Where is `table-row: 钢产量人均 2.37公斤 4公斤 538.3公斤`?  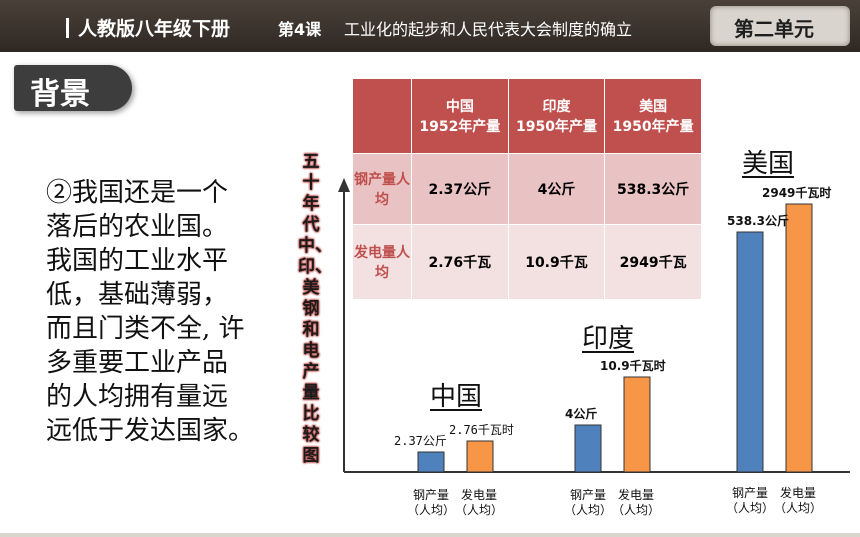 table-row: 钢产量人均 2.37公斤 4公斤 538.3公斤 is located at coordinates (527, 189).